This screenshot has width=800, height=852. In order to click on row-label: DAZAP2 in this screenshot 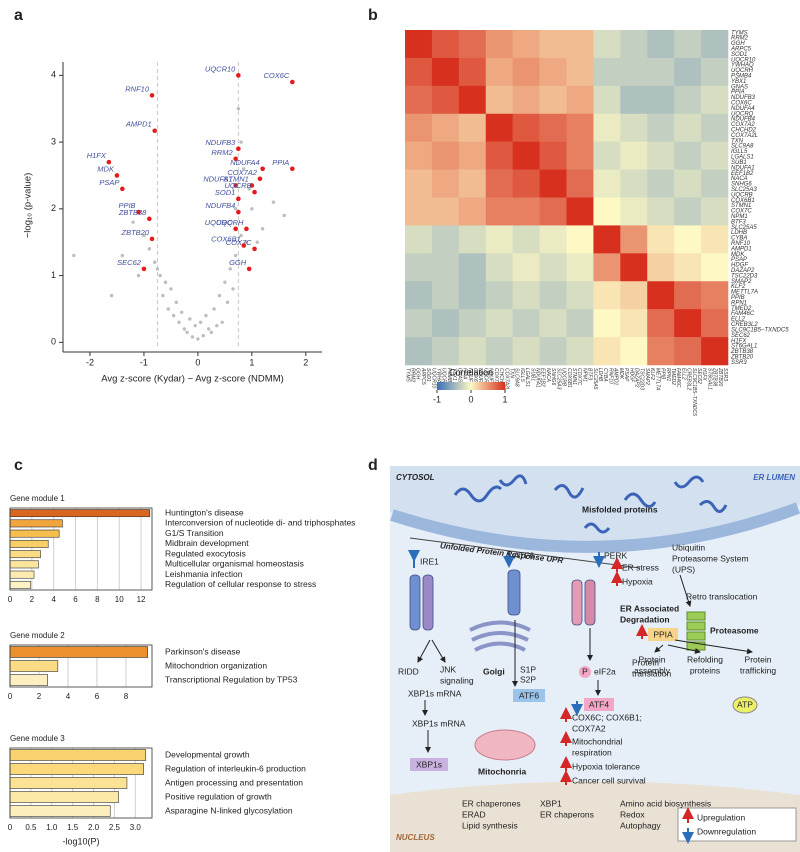, I will do `click(743, 271)`.